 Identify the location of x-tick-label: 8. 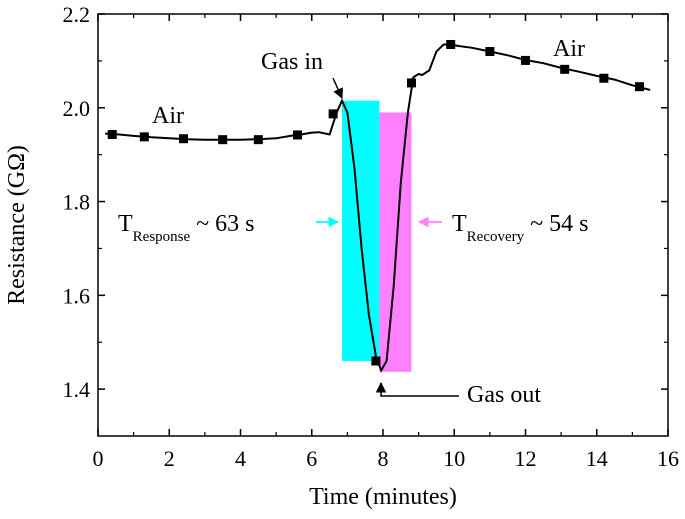
(383, 458).